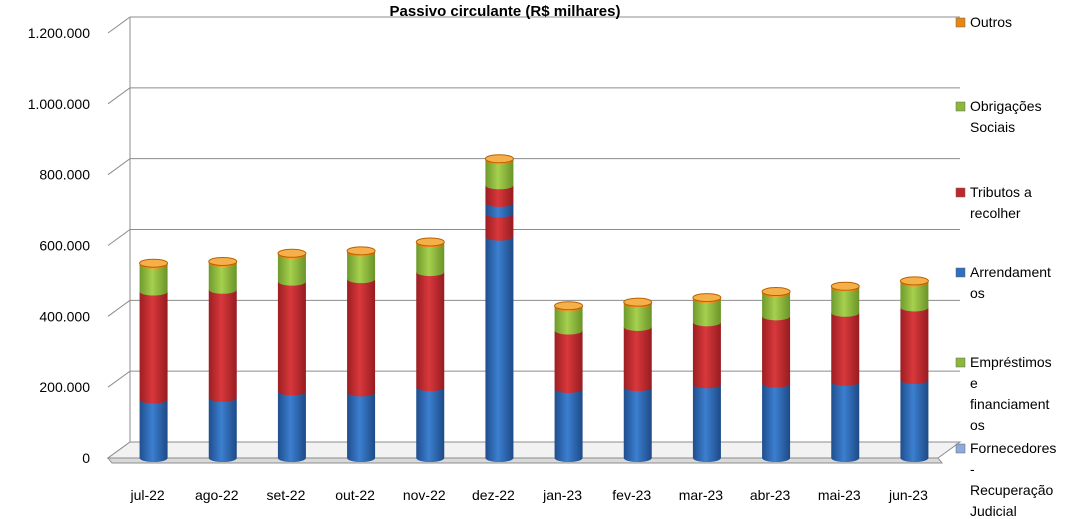  What do you see at coordinates (995, 213) in the screenshot?
I see `legend-label: recolher` at bounding box center [995, 213].